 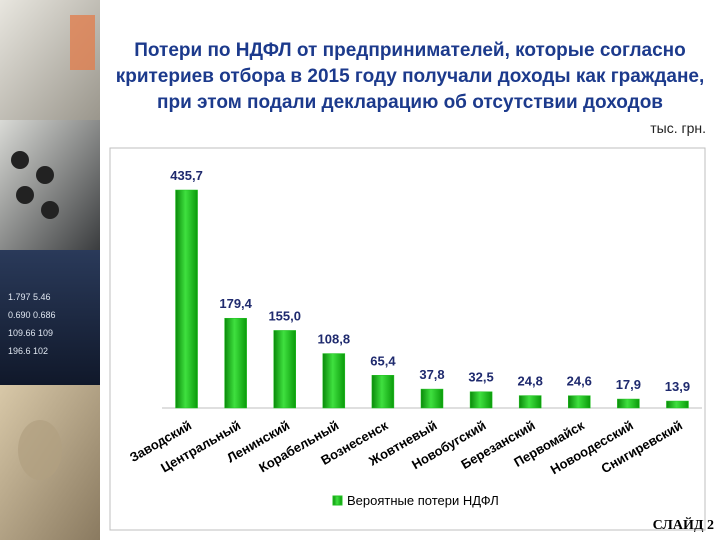 I want to click on svg-text: 196.6 102, so click(x=28, y=351).